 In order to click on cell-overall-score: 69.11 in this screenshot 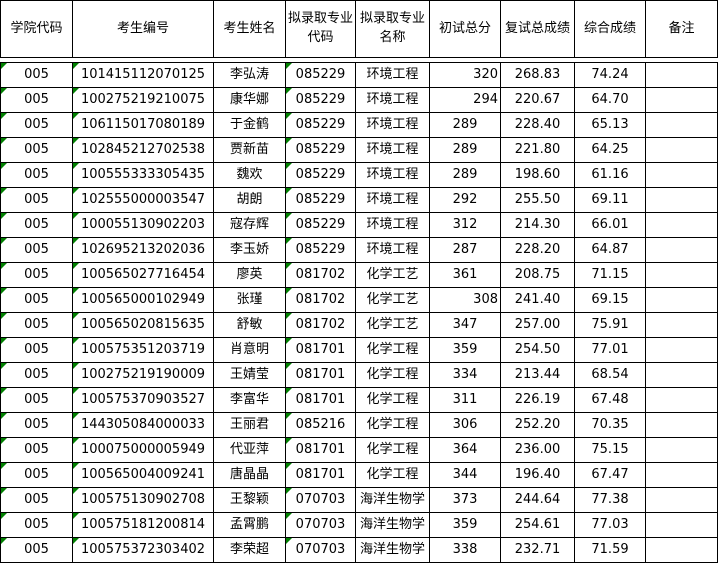, I will do `click(610, 200)`.